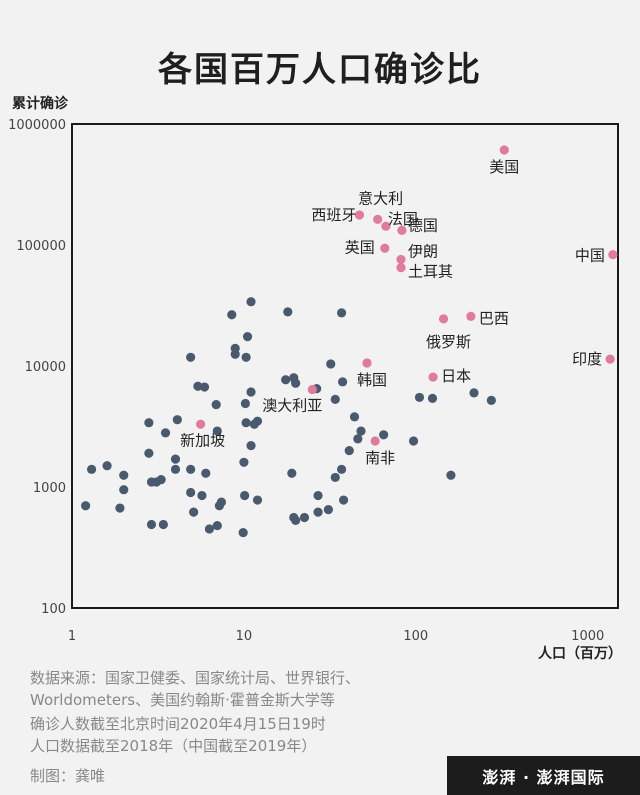  I want to click on y-tick-label: 1000000, so click(37, 125).